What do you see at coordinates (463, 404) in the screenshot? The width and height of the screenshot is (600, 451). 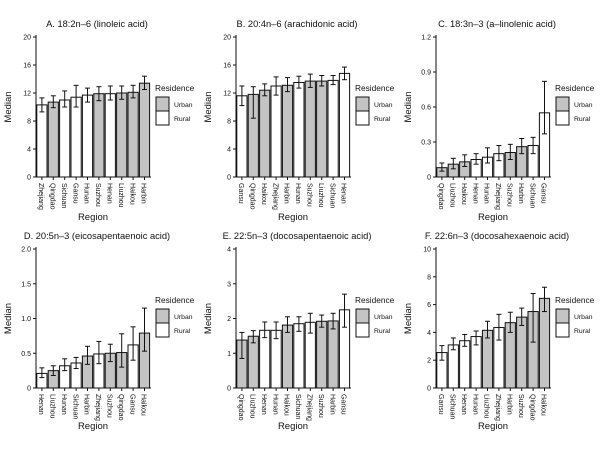 I see `x-tick-label: Henan` at bounding box center [463, 404].